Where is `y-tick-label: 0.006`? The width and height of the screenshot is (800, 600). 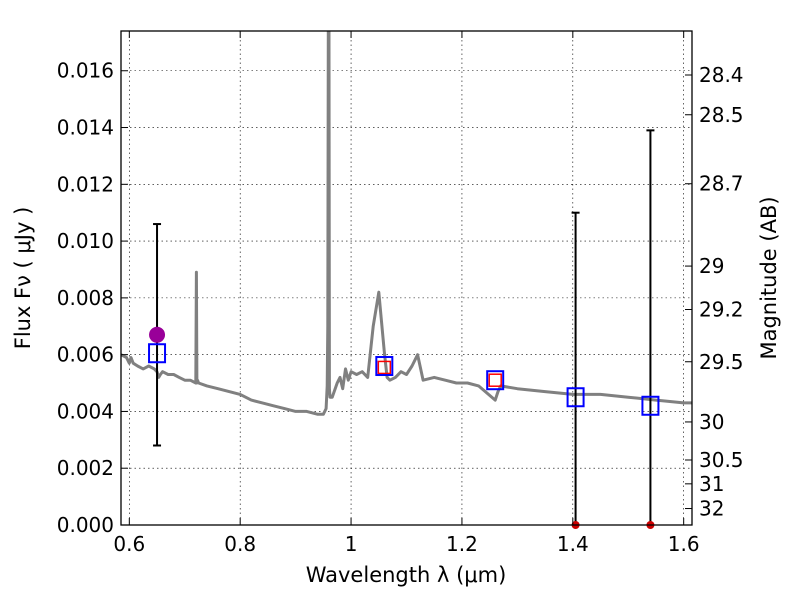
y-tick-label: 0.006 is located at coordinates (85, 355).